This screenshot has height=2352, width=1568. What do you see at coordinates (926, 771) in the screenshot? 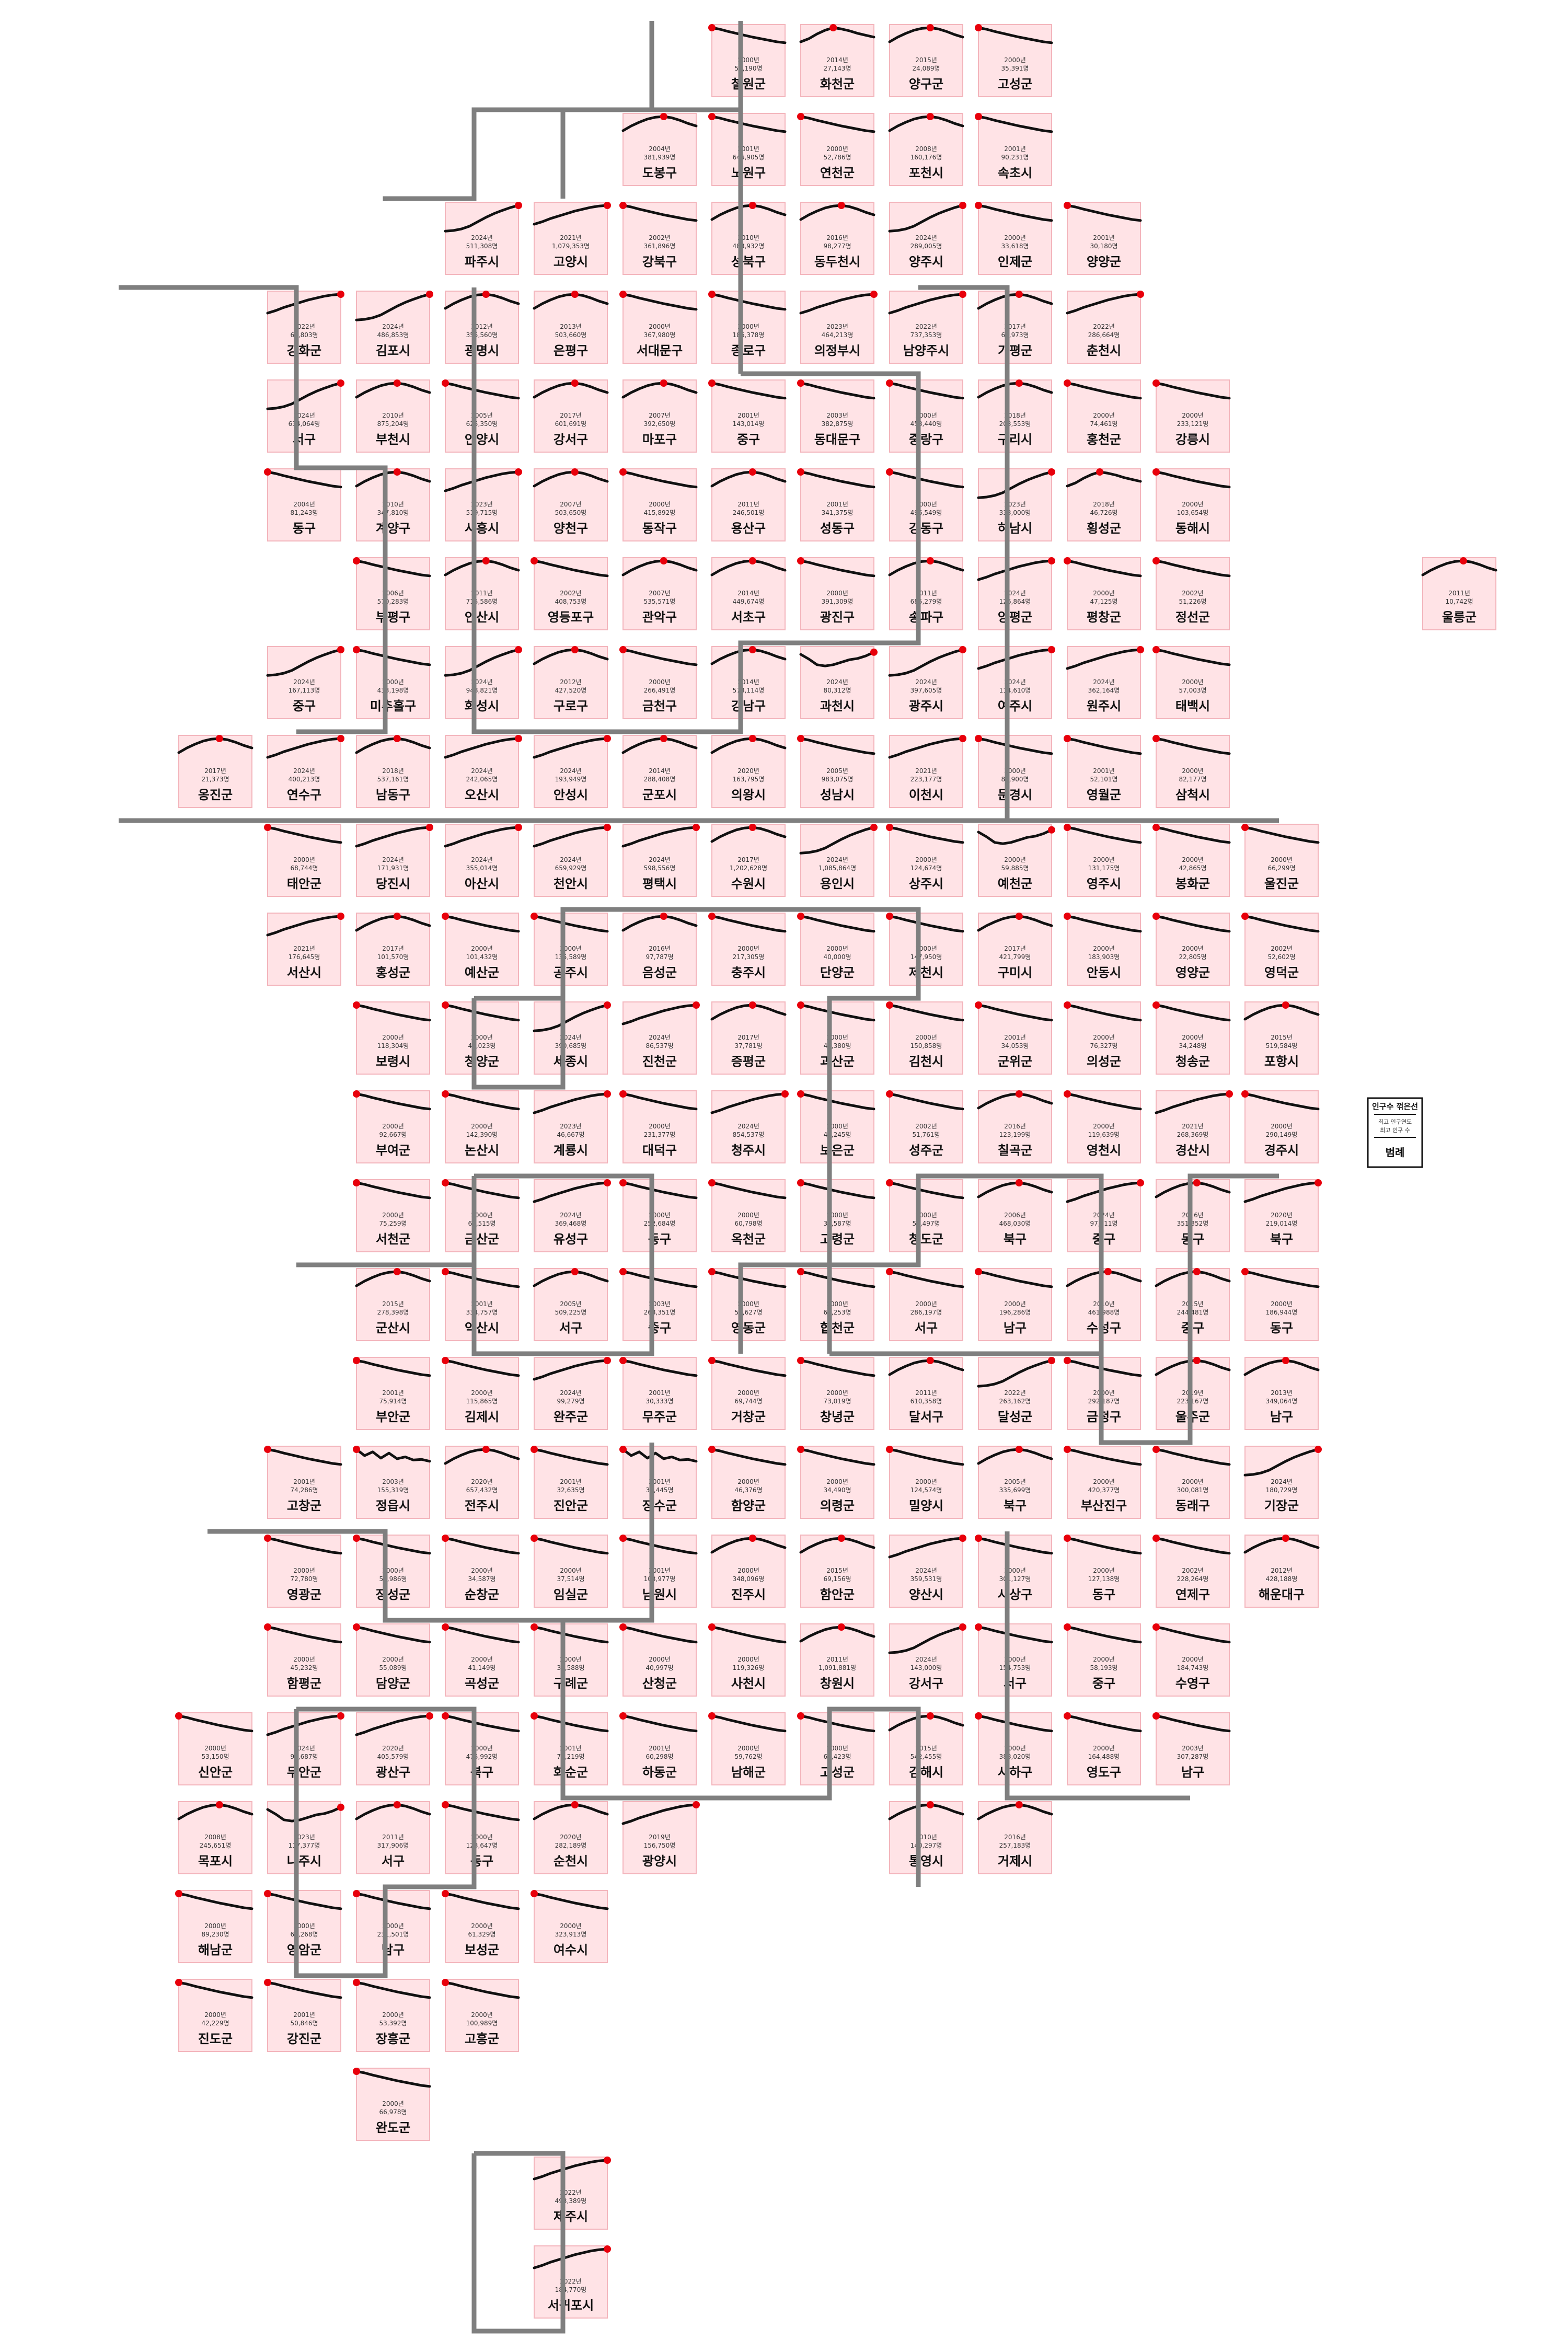
I see `peak-year: 2021년` at bounding box center [926, 771].